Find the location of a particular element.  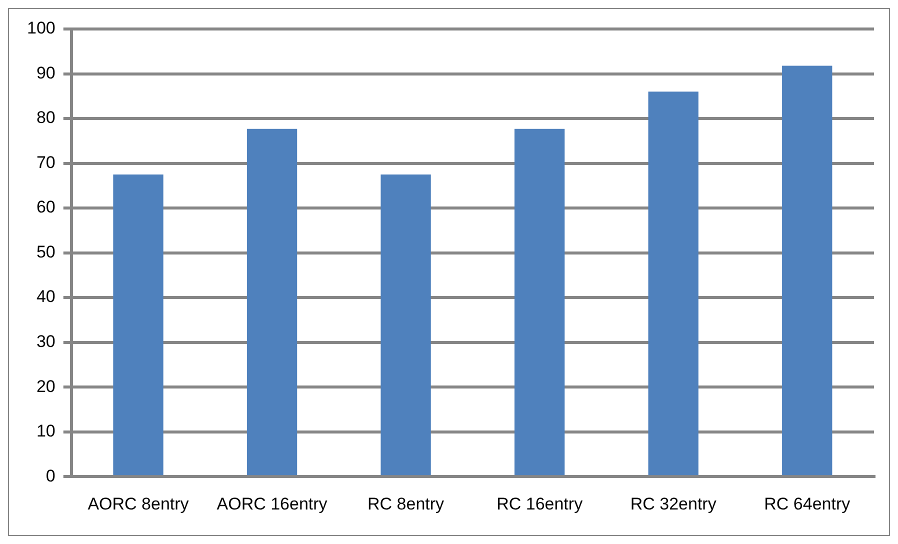

y-tick-label: 50 is located at coordinates (46, 252).